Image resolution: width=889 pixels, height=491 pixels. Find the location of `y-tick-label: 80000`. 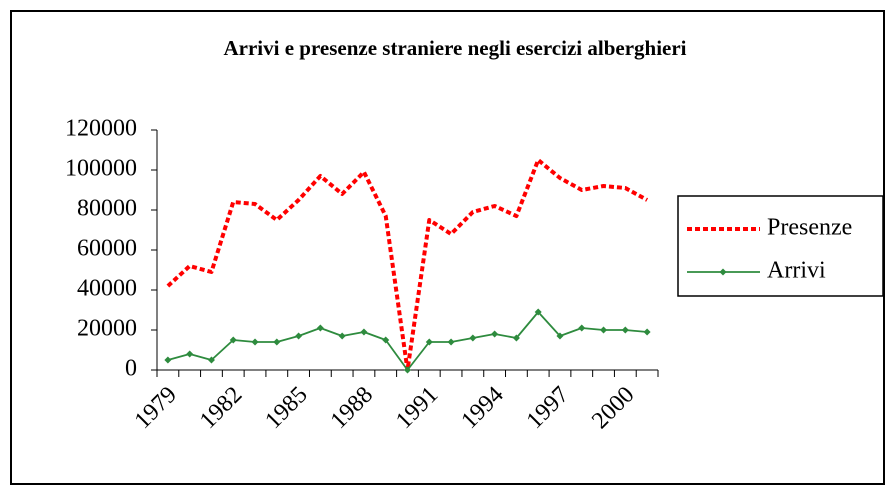

y-tick-label: 80000 is located at coordinates (107, 209).